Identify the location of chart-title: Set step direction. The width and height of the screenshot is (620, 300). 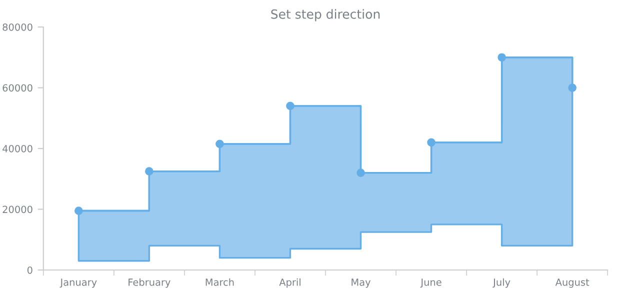
(325, 15).